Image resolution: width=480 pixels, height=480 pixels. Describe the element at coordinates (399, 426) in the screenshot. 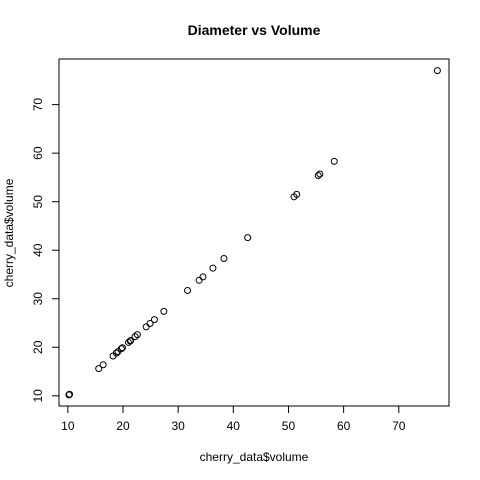

I see `x-tick-label: 70` at that location.